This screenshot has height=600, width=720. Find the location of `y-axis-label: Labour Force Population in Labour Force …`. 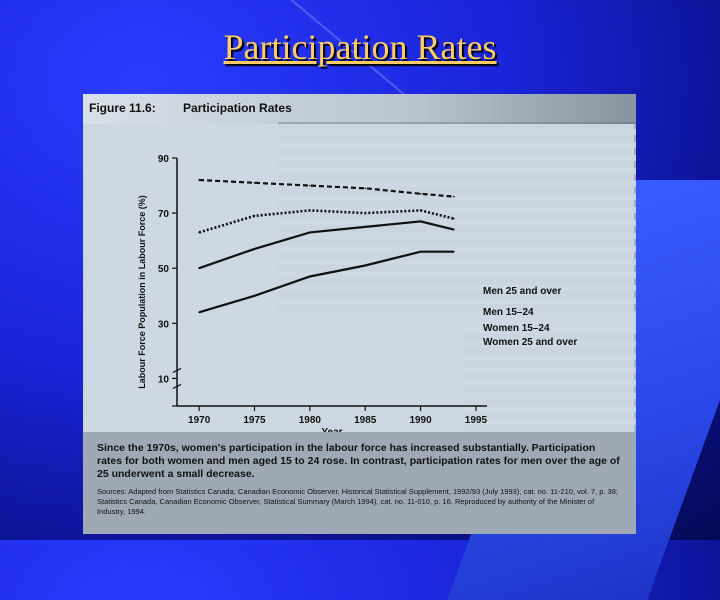

y-axis-label: Labour Force Population in Labour Force … is located at coordinates (142, 292).